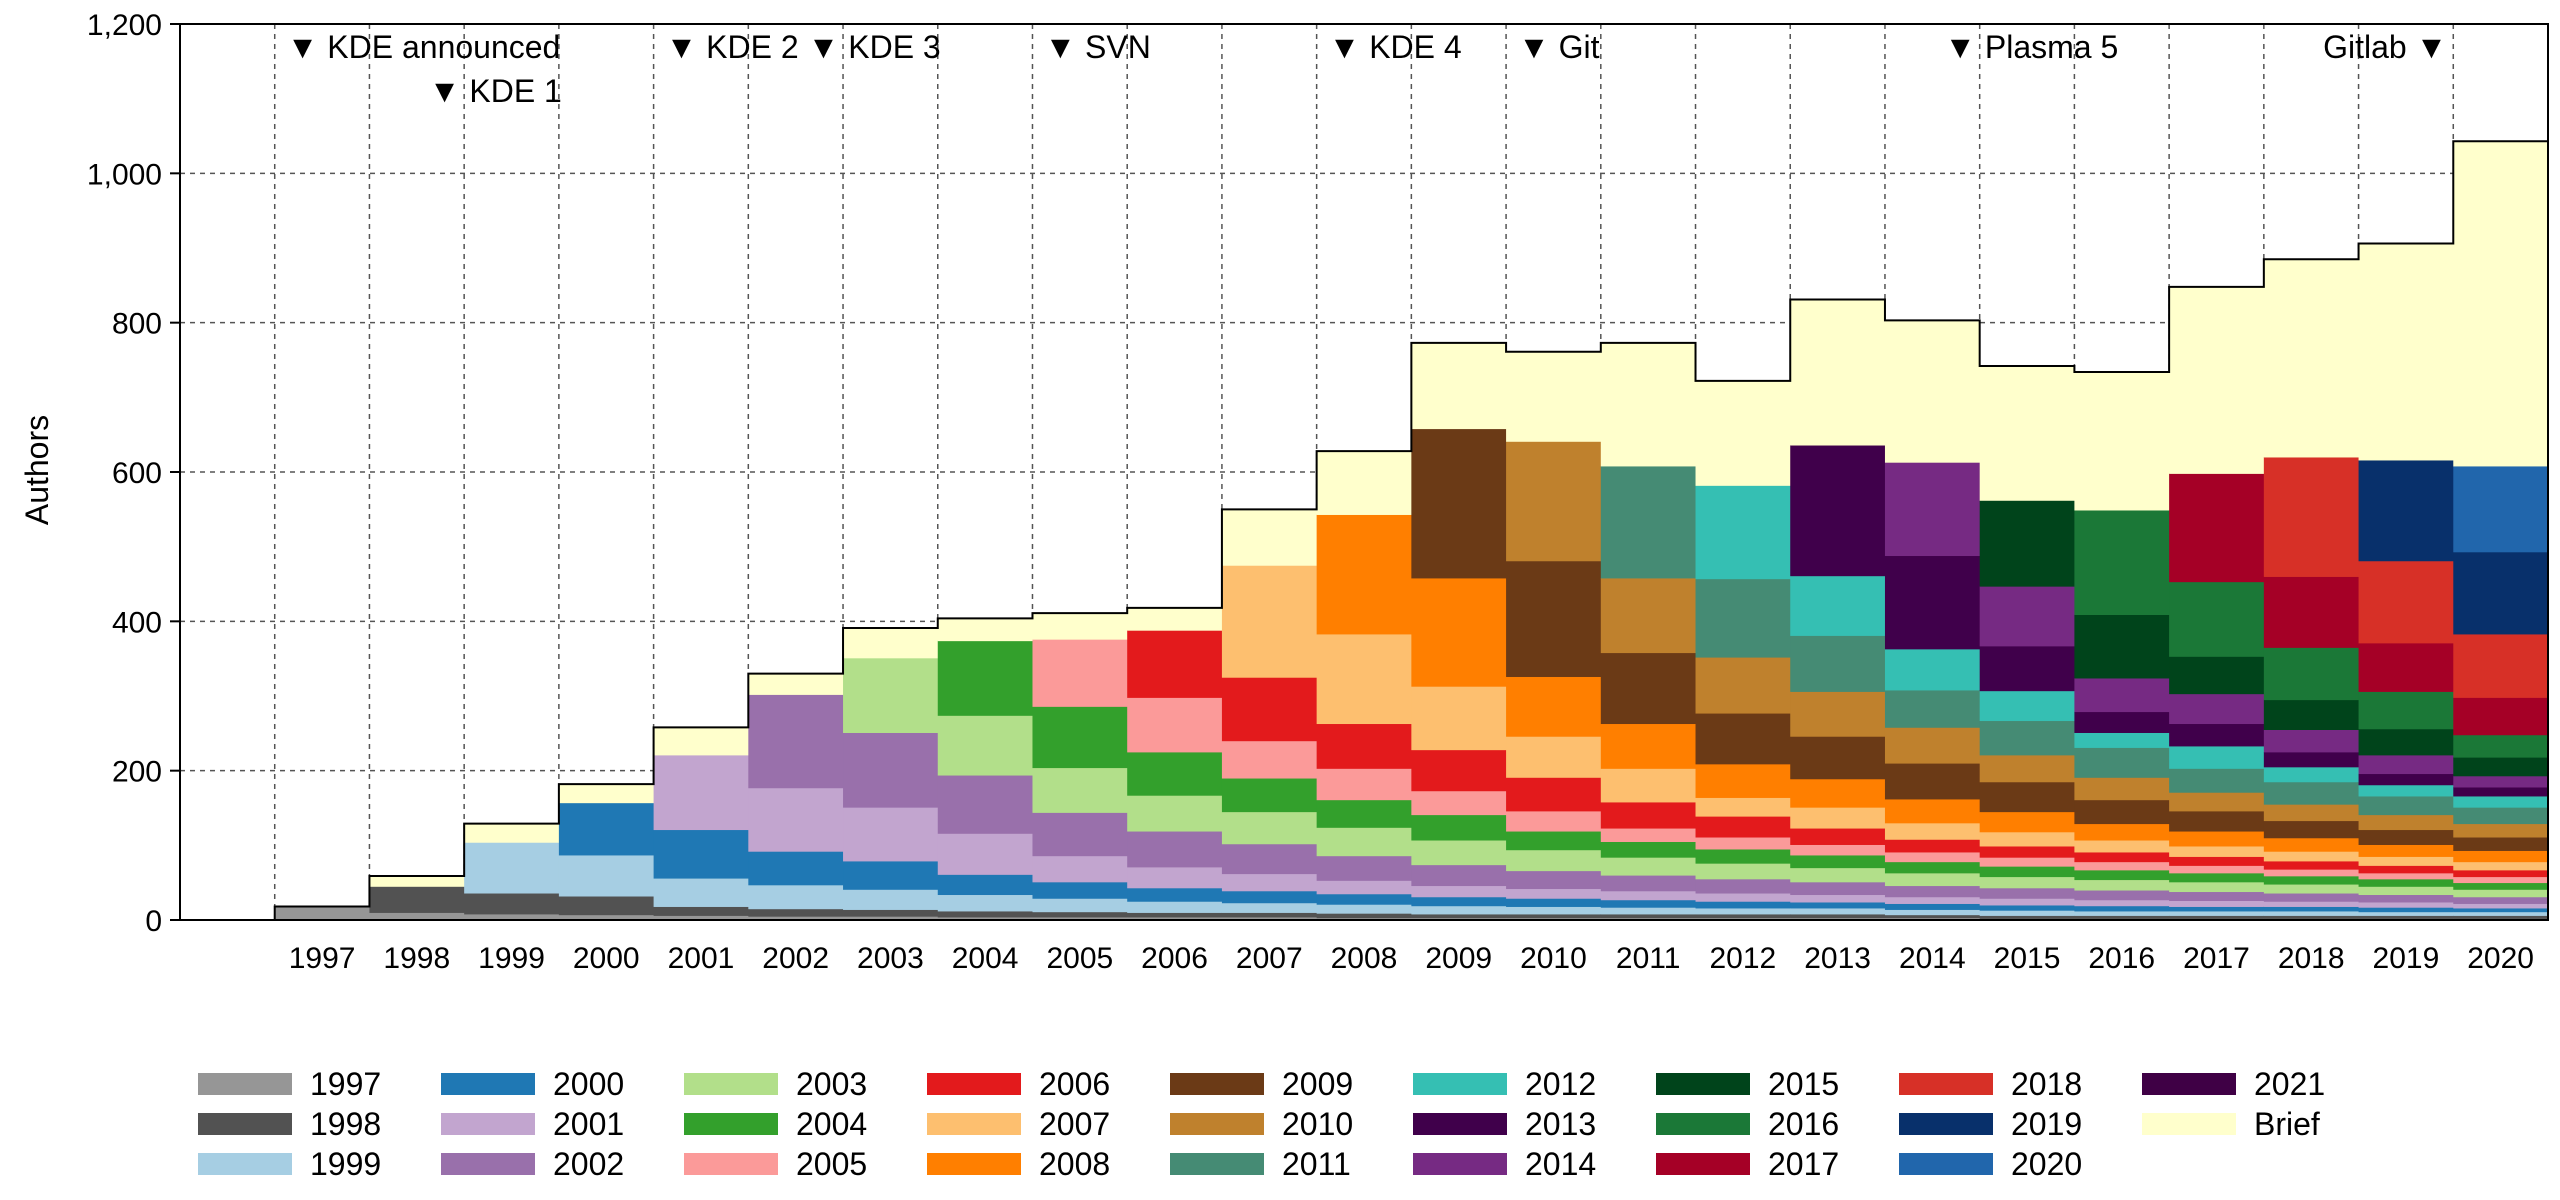  Describe the element at coordinates (1648, 958) in the screenshot. I see `x-tick-label: 2011` at that location.